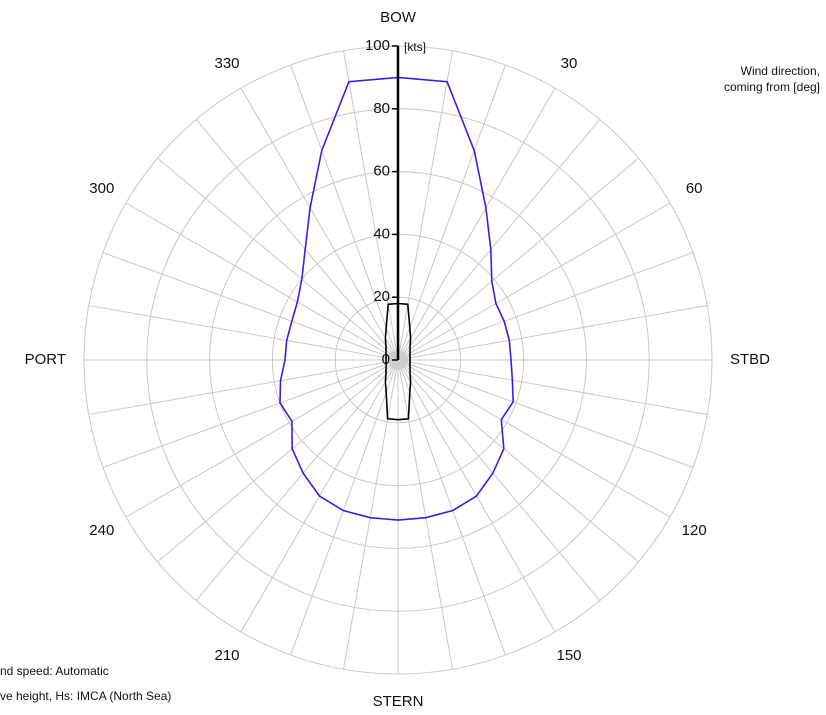 This screenshot has width=826, height=715. Describe the element at coordinates (780, 71) in the screenshot. I see `annotation: Wind direction,` at that location.